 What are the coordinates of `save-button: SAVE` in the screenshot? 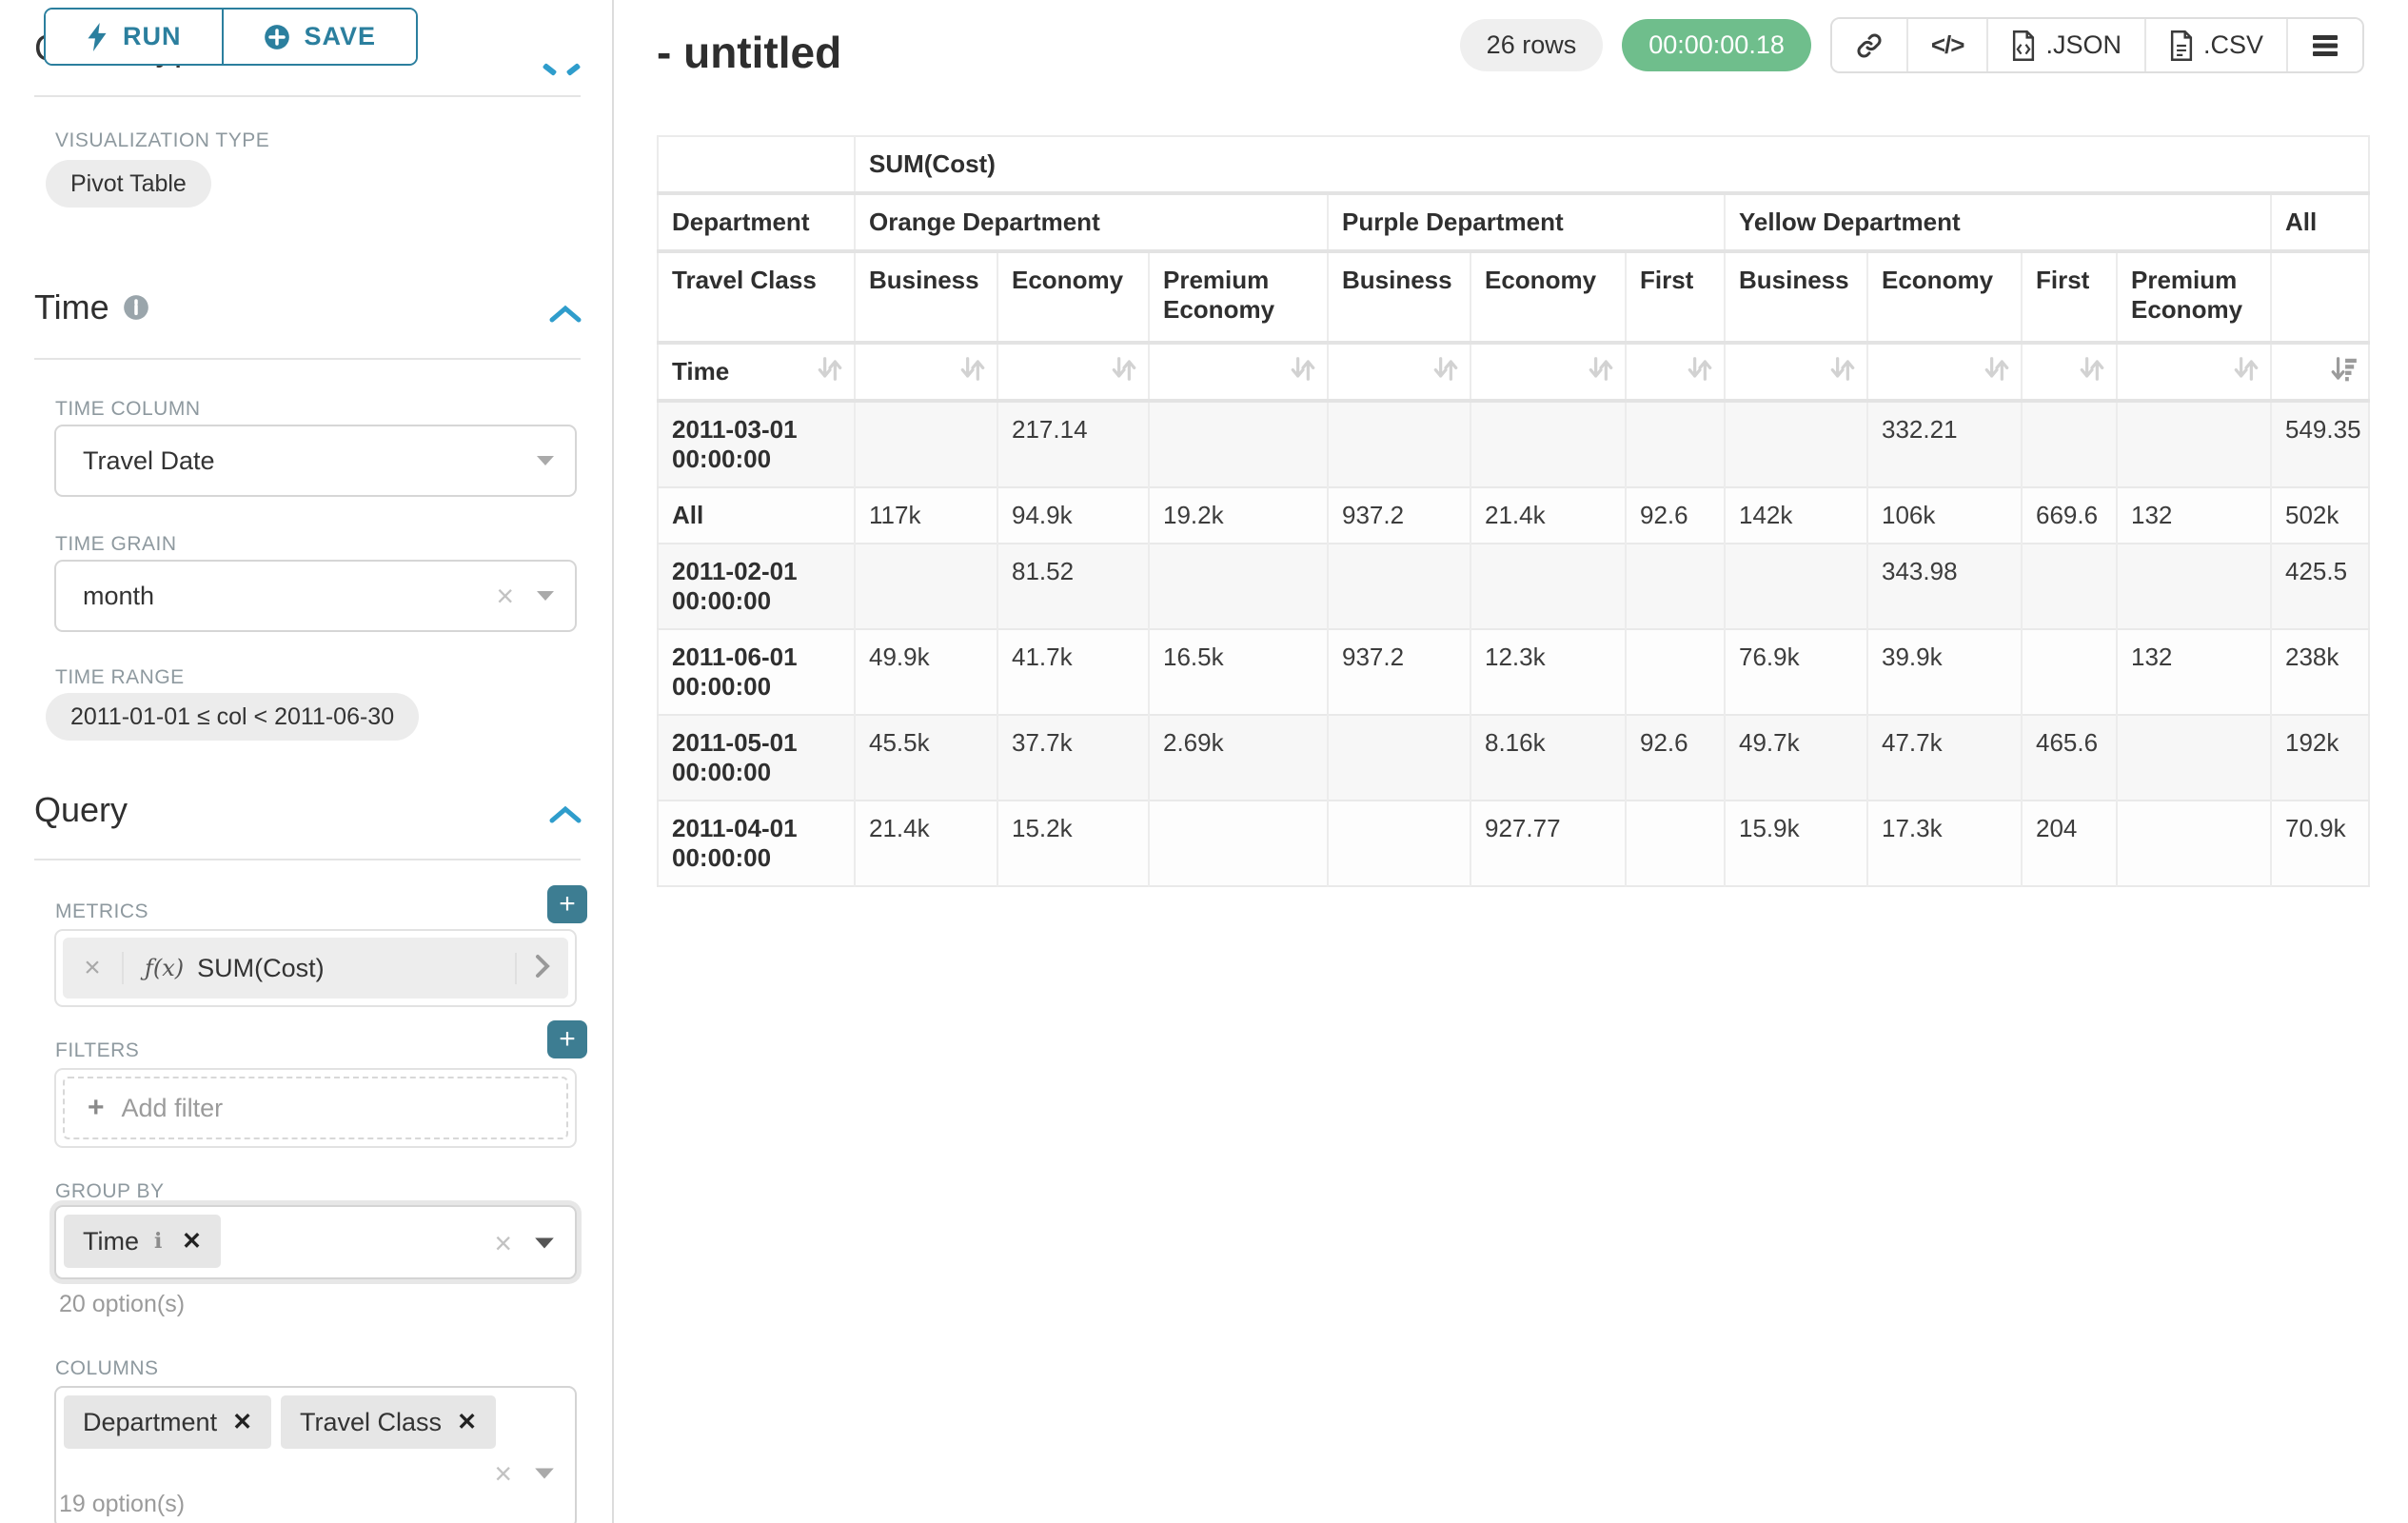 It's located at (319, 37).